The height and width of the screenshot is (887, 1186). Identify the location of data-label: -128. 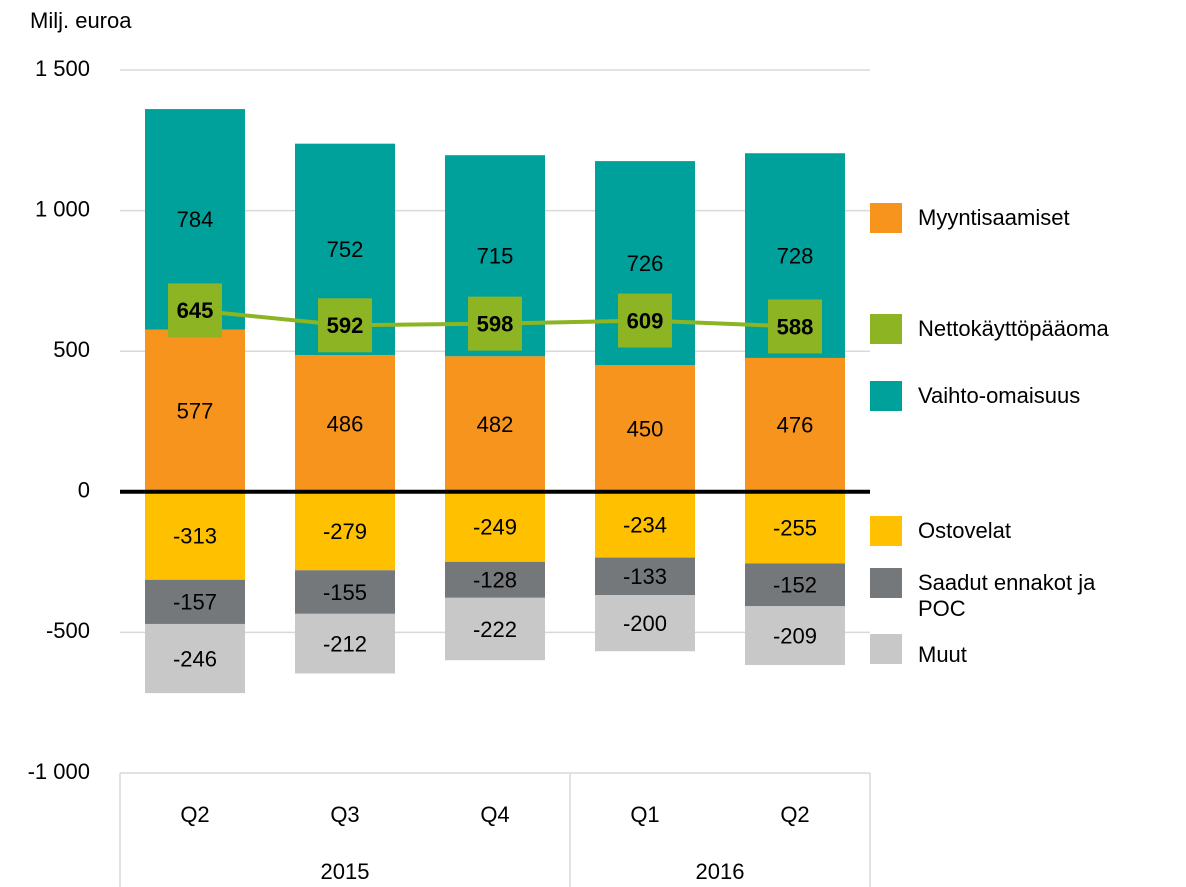
(495, 580).